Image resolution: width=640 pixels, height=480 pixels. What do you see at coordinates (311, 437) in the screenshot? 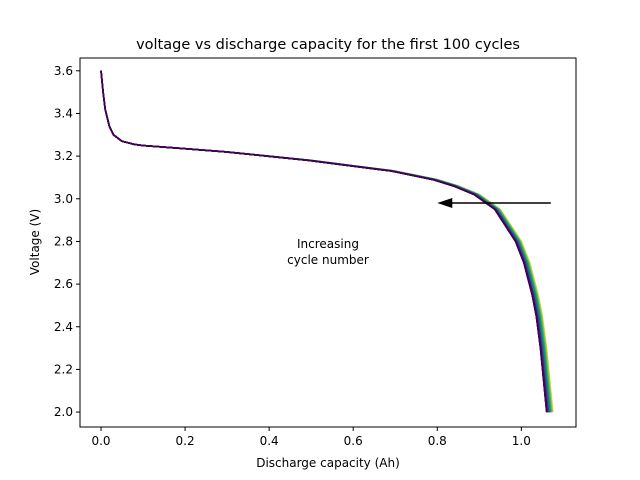
I see `x-axis: 0.0 0.2 0.4 0.6 0.8 1.0` at bounding box center [311, 437].